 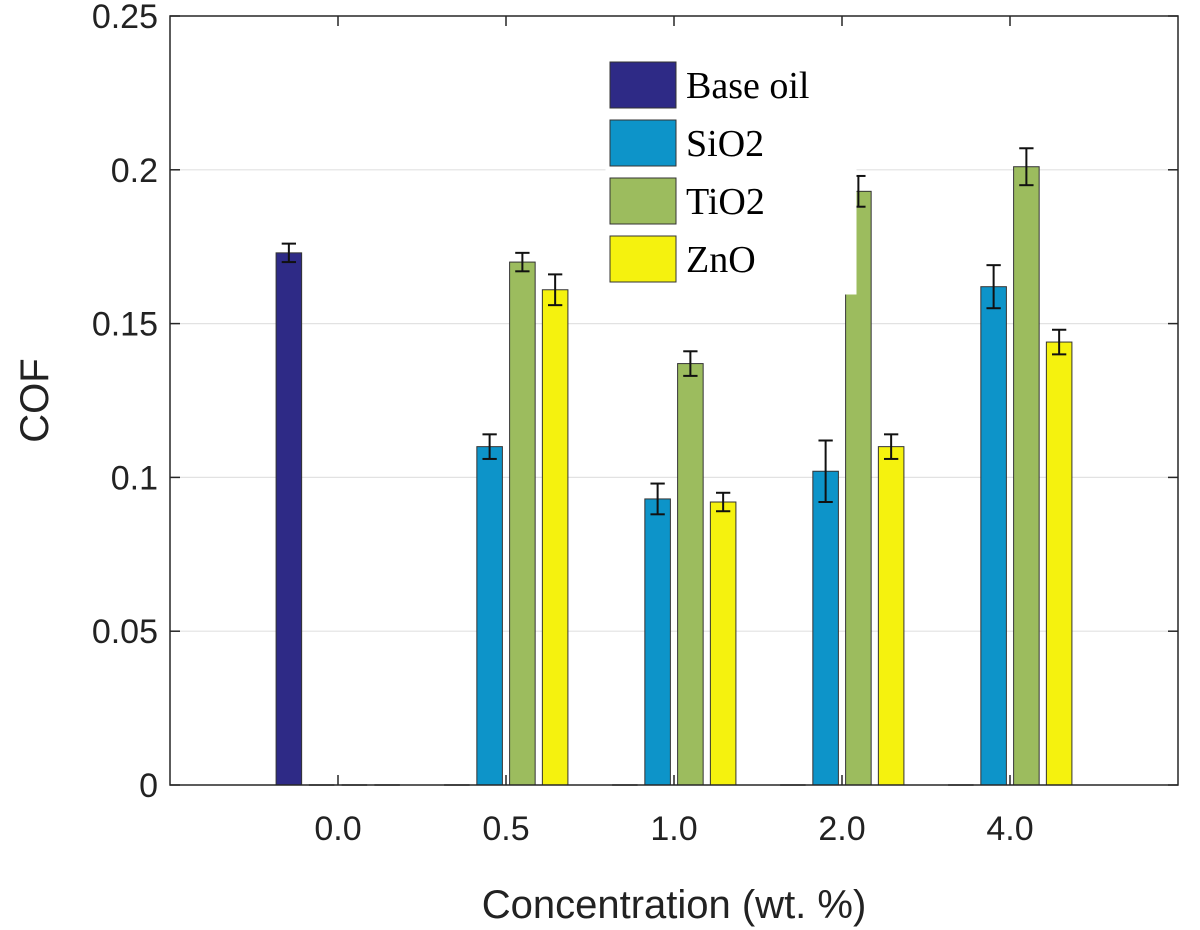 I want to click on x-tick-label: 1.0, so click(x=673, y=829).